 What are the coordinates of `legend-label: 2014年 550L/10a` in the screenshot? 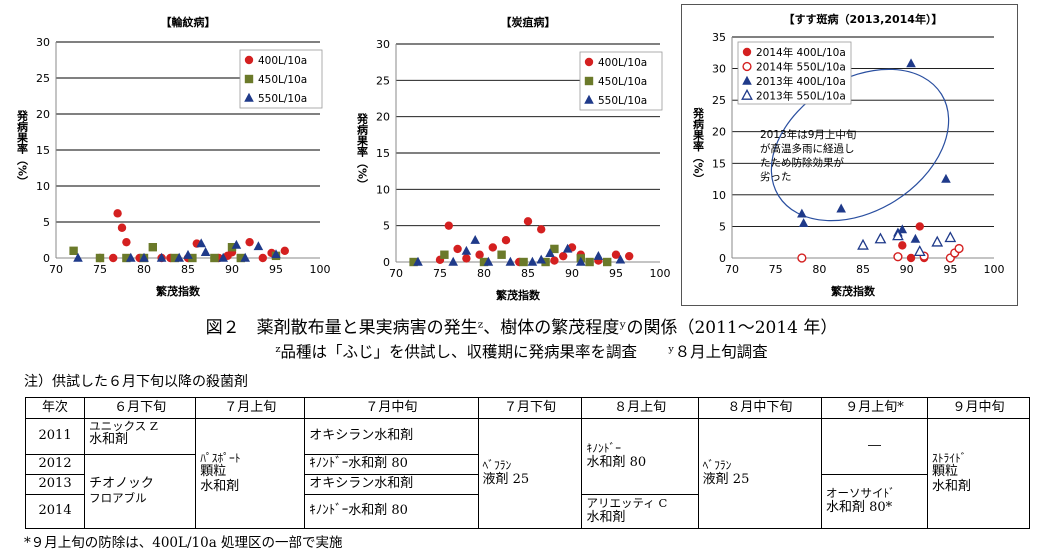 It's located at (801, 67).